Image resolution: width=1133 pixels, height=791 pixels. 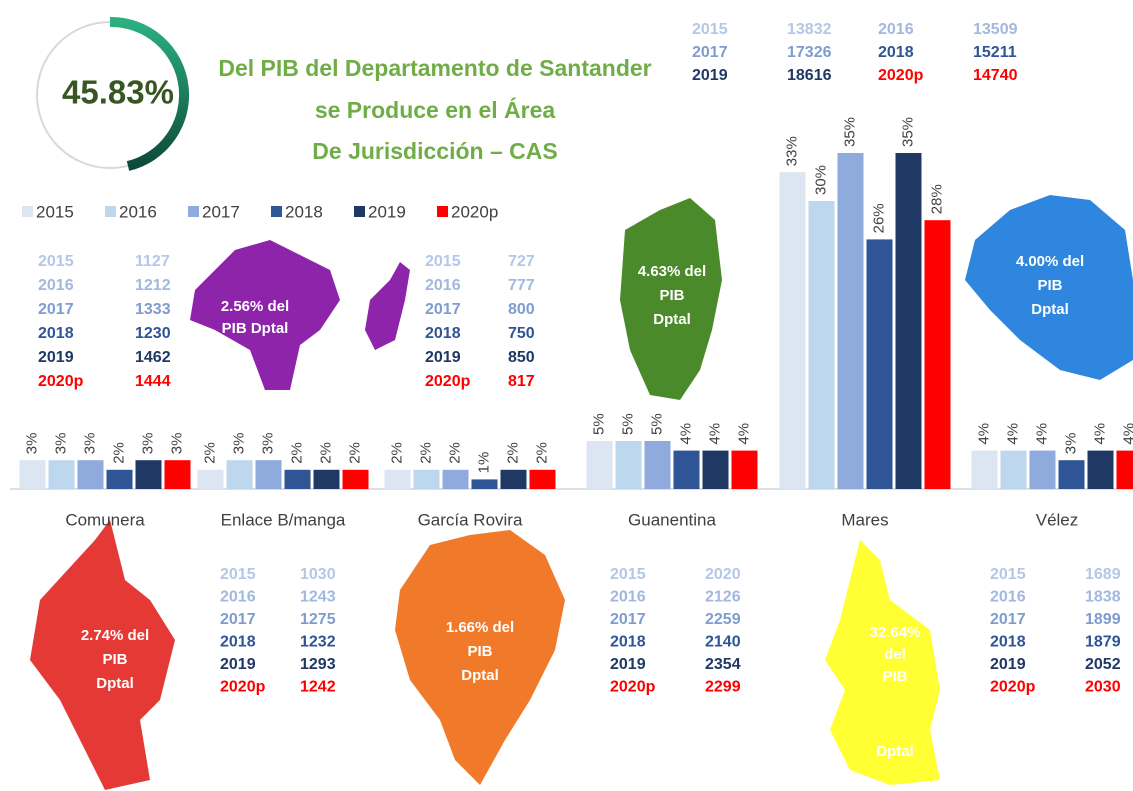 What do you see at coordinates (435, 109) in the screenshot?
I see `headline-line: se Produce en el Área` at bounding box center [435, 109].